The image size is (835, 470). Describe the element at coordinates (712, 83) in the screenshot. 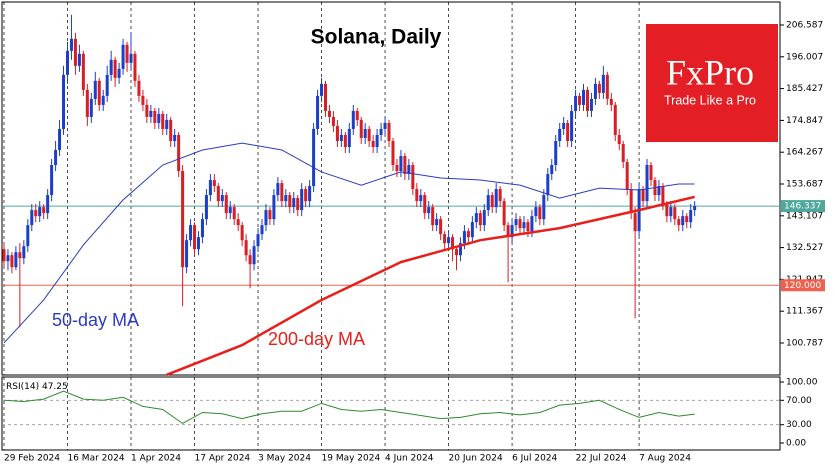

I see `logo-box` at that location.